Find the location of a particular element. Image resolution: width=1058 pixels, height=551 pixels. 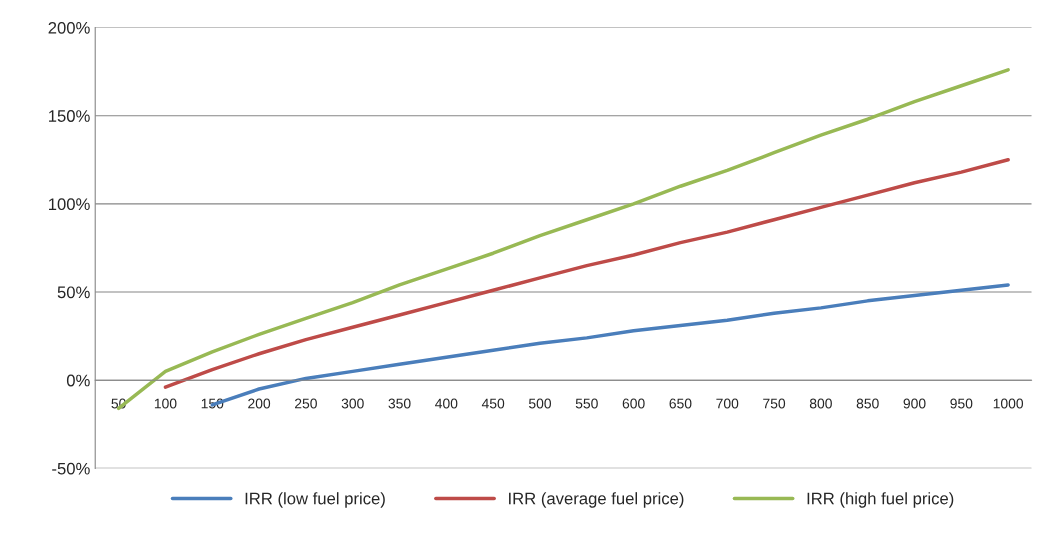

legend-label: IRR (high fuel price) is located at coordinates (880, 500).